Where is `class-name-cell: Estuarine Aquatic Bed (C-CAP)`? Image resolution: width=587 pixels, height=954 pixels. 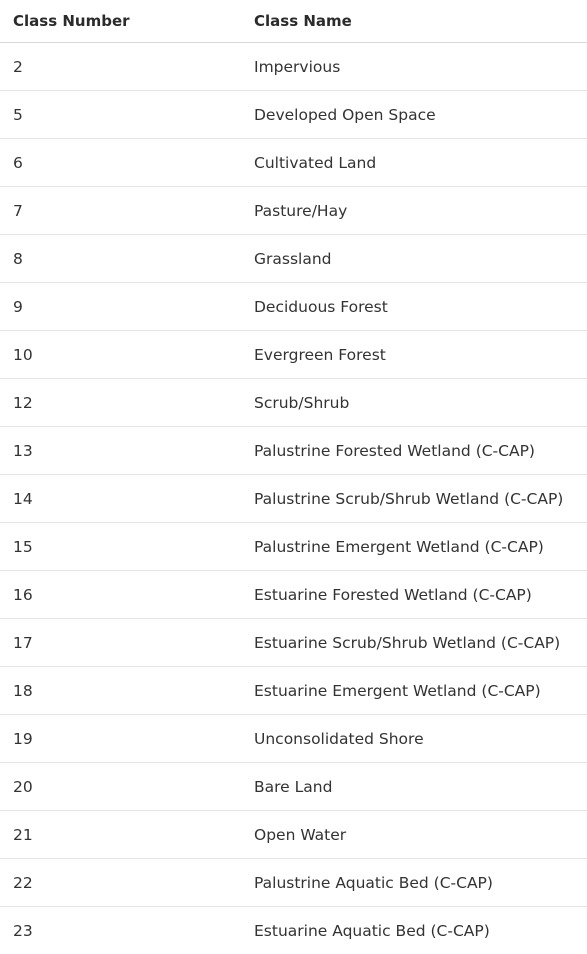 class-name-cell: Estuarine Aquatic Bed (C-CAP) is located at coordinates (414, 930).